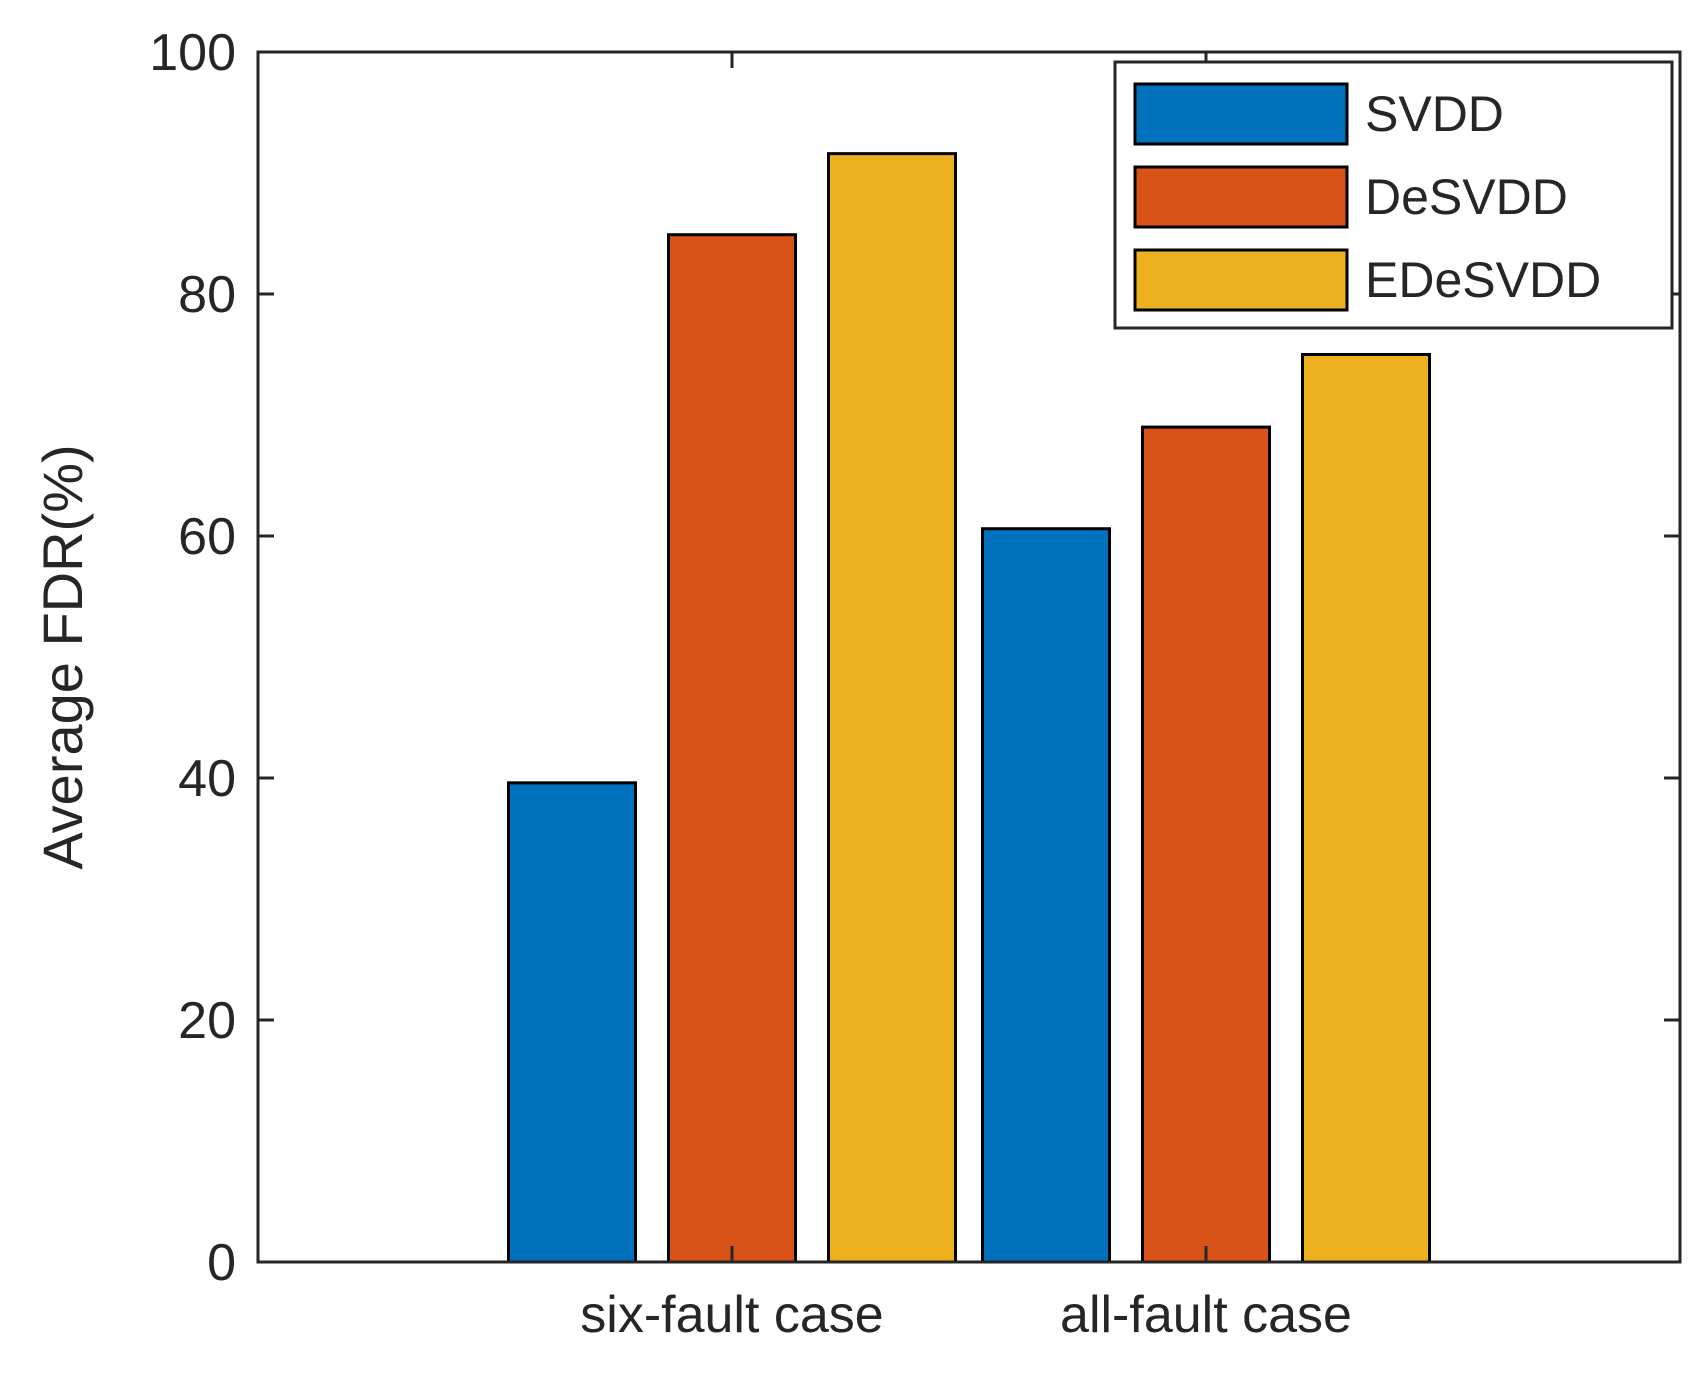 This screenshot has width=1703, height=1384. What do you see at coordinates (731, 1315) in the screenshot?
I see `x-tick-label: six-fault case` at bounding box center [731, 1315].